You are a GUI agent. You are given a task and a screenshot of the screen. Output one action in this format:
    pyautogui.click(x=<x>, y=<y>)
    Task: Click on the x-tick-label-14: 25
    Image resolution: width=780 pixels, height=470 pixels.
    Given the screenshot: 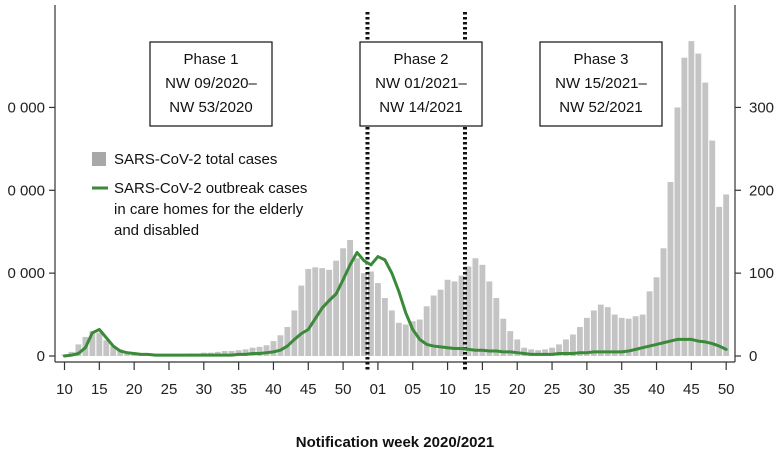 What is the action you would take?
    pyautogui.click(x=552, y=389)
    